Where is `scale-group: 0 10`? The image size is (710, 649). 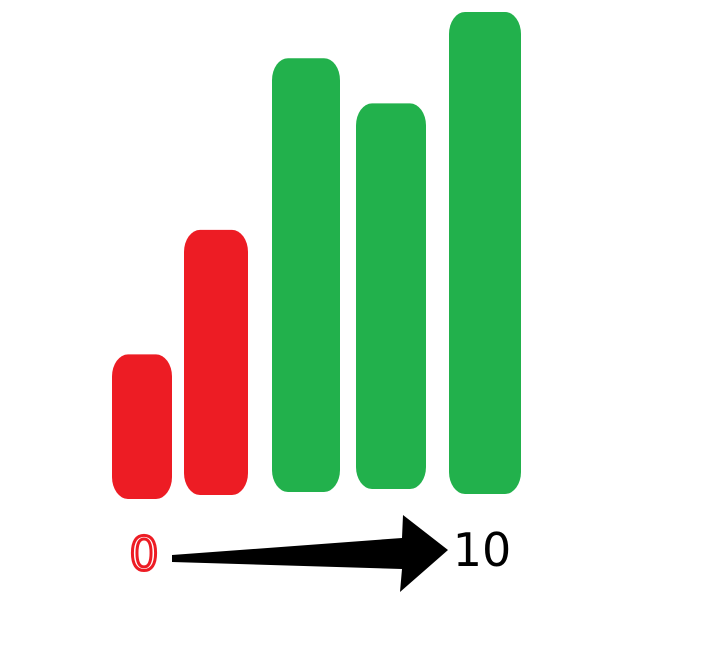 scale-group: 0 10 is located at coordinates (320, 553).